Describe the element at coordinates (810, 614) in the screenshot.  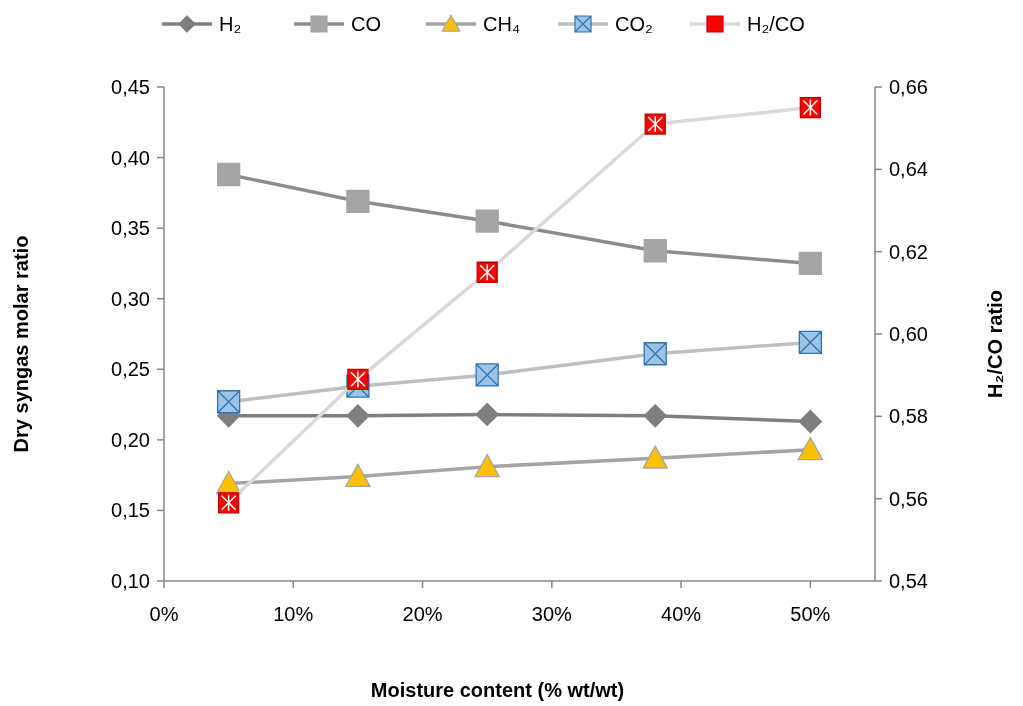
I see `x-tick-label: 50%` at that location.